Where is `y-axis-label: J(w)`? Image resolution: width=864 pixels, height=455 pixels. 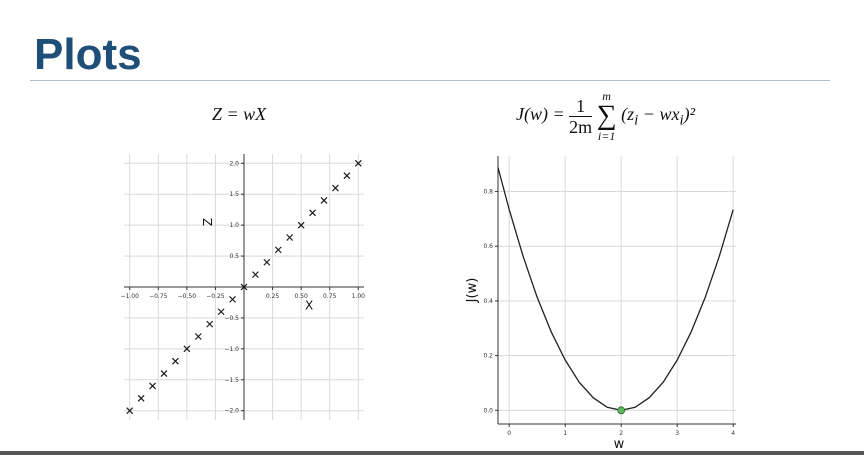 y-axis-label: J(w) is located at coordinates (472, 291).